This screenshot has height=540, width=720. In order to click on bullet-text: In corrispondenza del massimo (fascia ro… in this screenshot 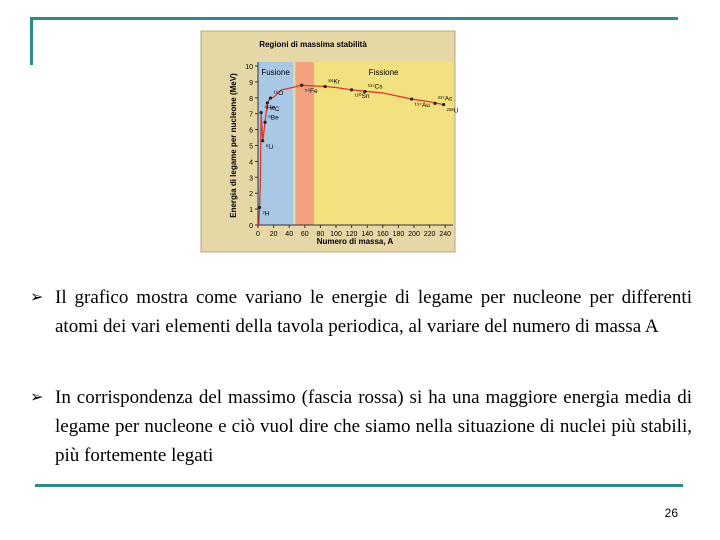, I will do `click(373, 426)`.